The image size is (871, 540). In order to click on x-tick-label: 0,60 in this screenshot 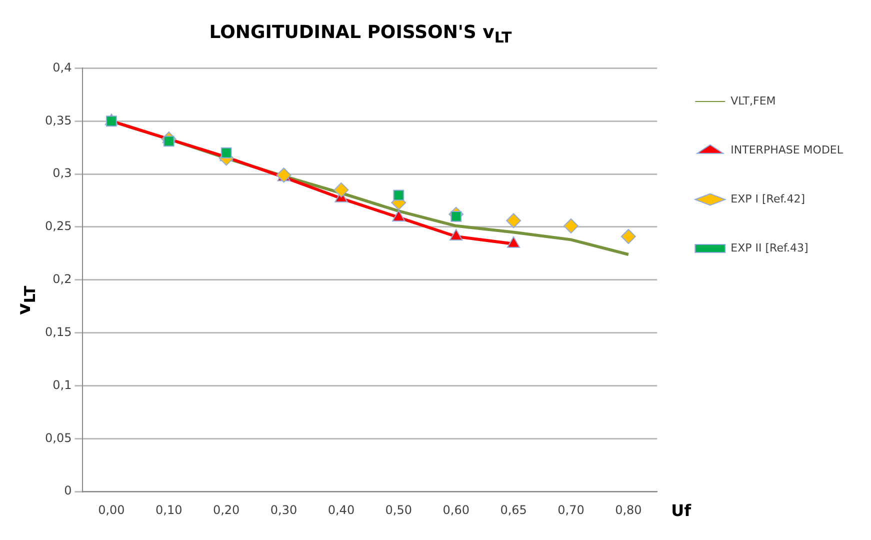, I will do `click(456, 509)`.